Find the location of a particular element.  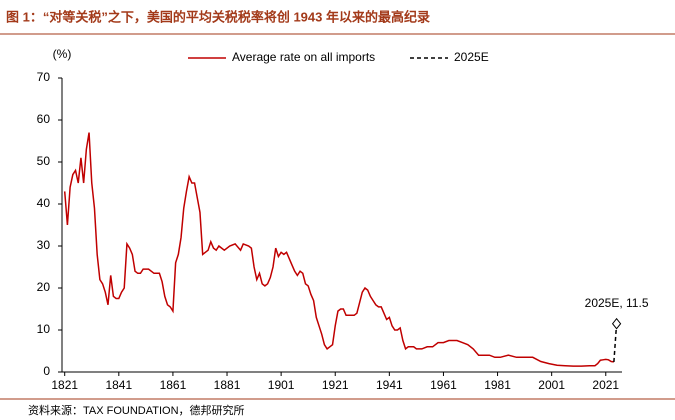

x-tick-label: 1841 is located at coordinates (118, 385).